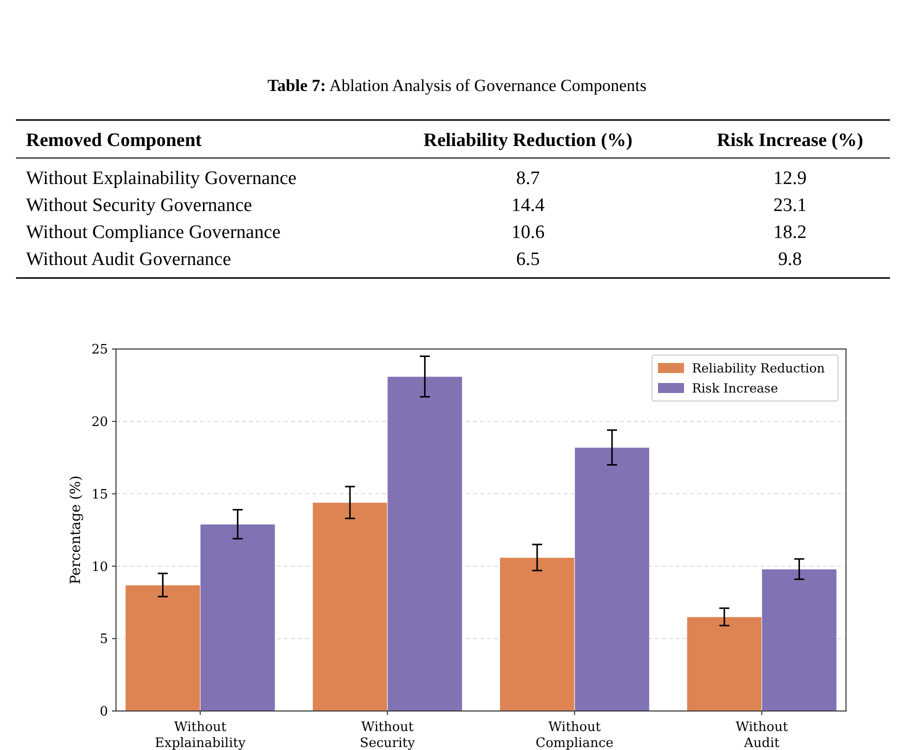  I want to click on data-label: 8.7, so click(528, 178).